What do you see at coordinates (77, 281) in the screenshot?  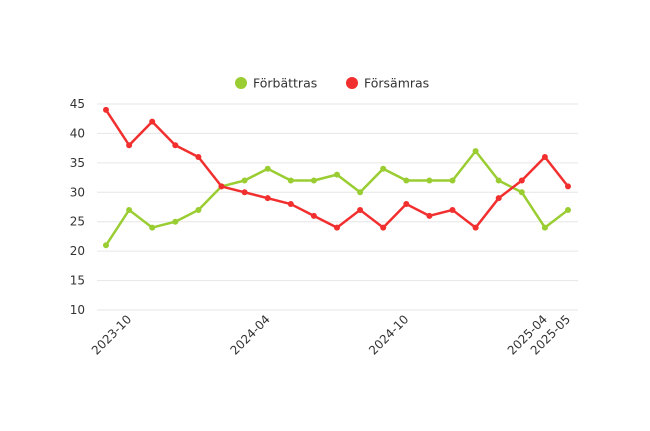 I see `y-tick-label: 15` at bounding box center [77, 281].